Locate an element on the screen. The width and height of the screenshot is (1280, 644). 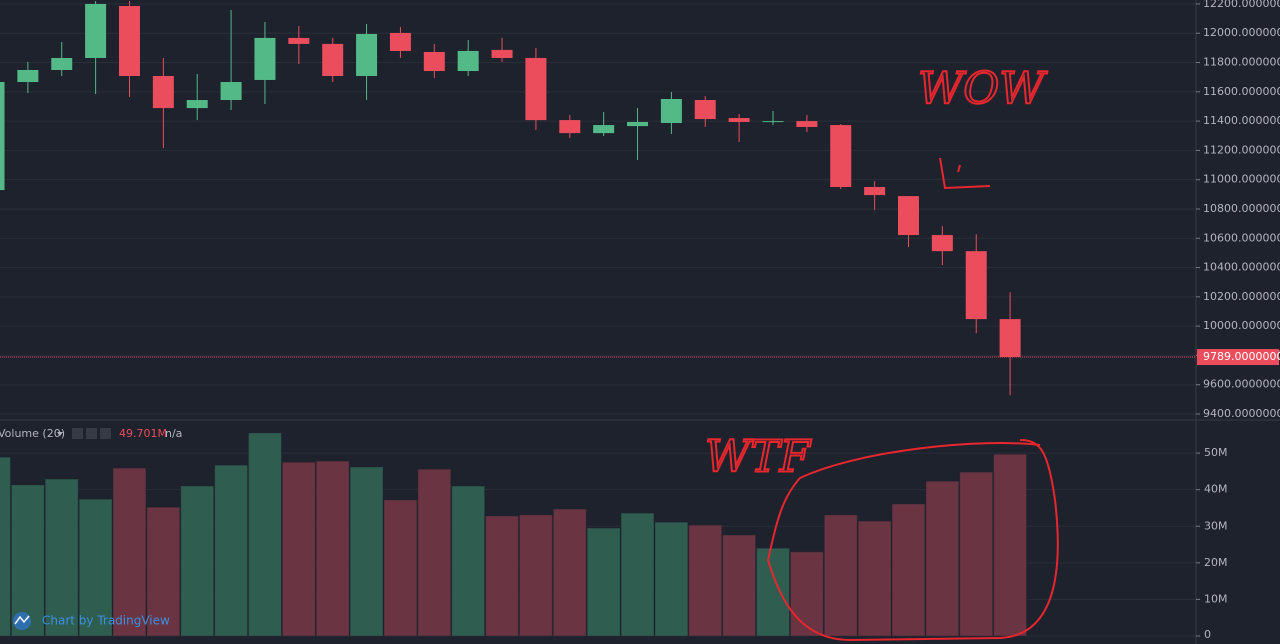
tradingview-logo-mark is located at coordinates (22, 620).